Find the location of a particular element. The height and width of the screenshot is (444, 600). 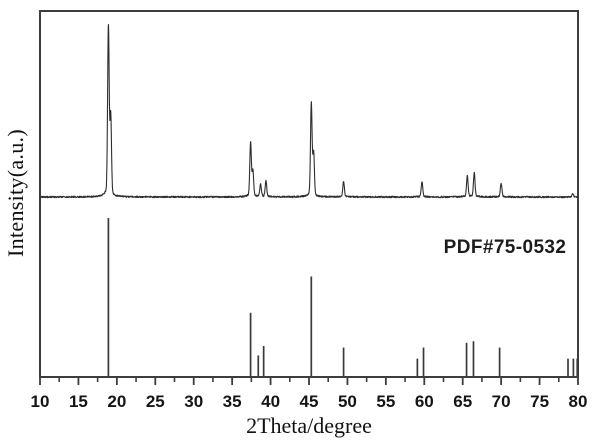

x-tick-label: 50 is located at coordinates (347, 401).